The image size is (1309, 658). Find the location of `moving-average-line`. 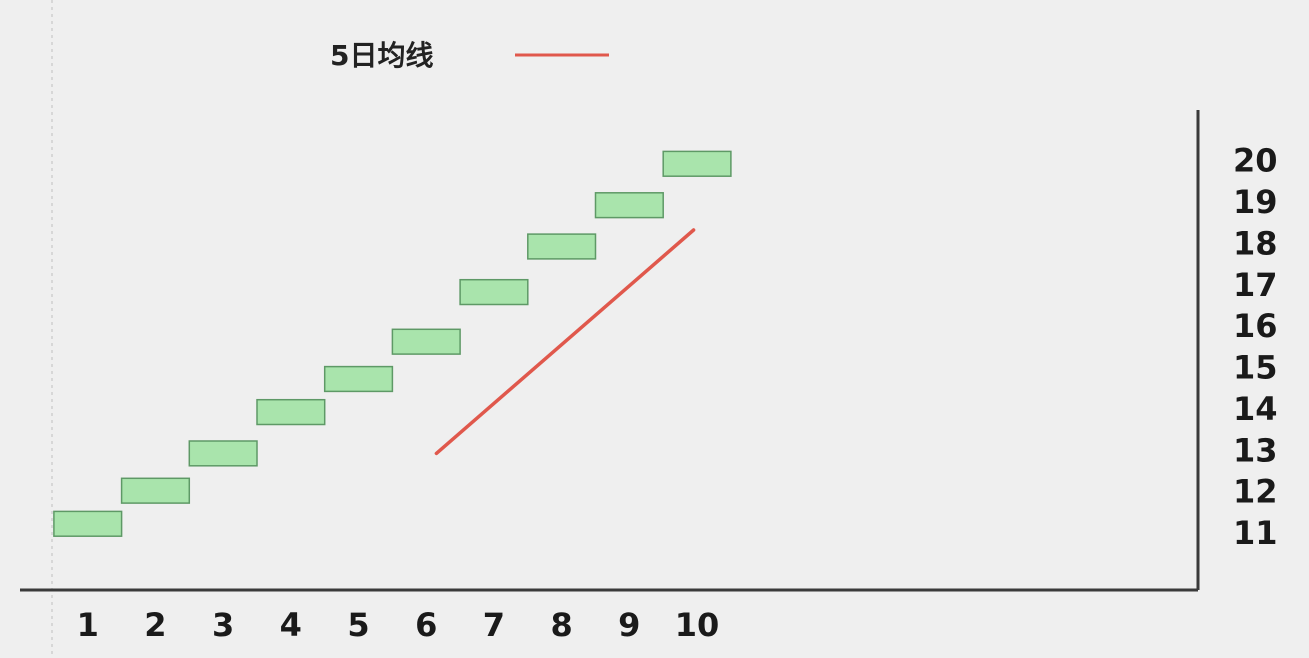

moving-average-line is located at coordinates (565, 342).